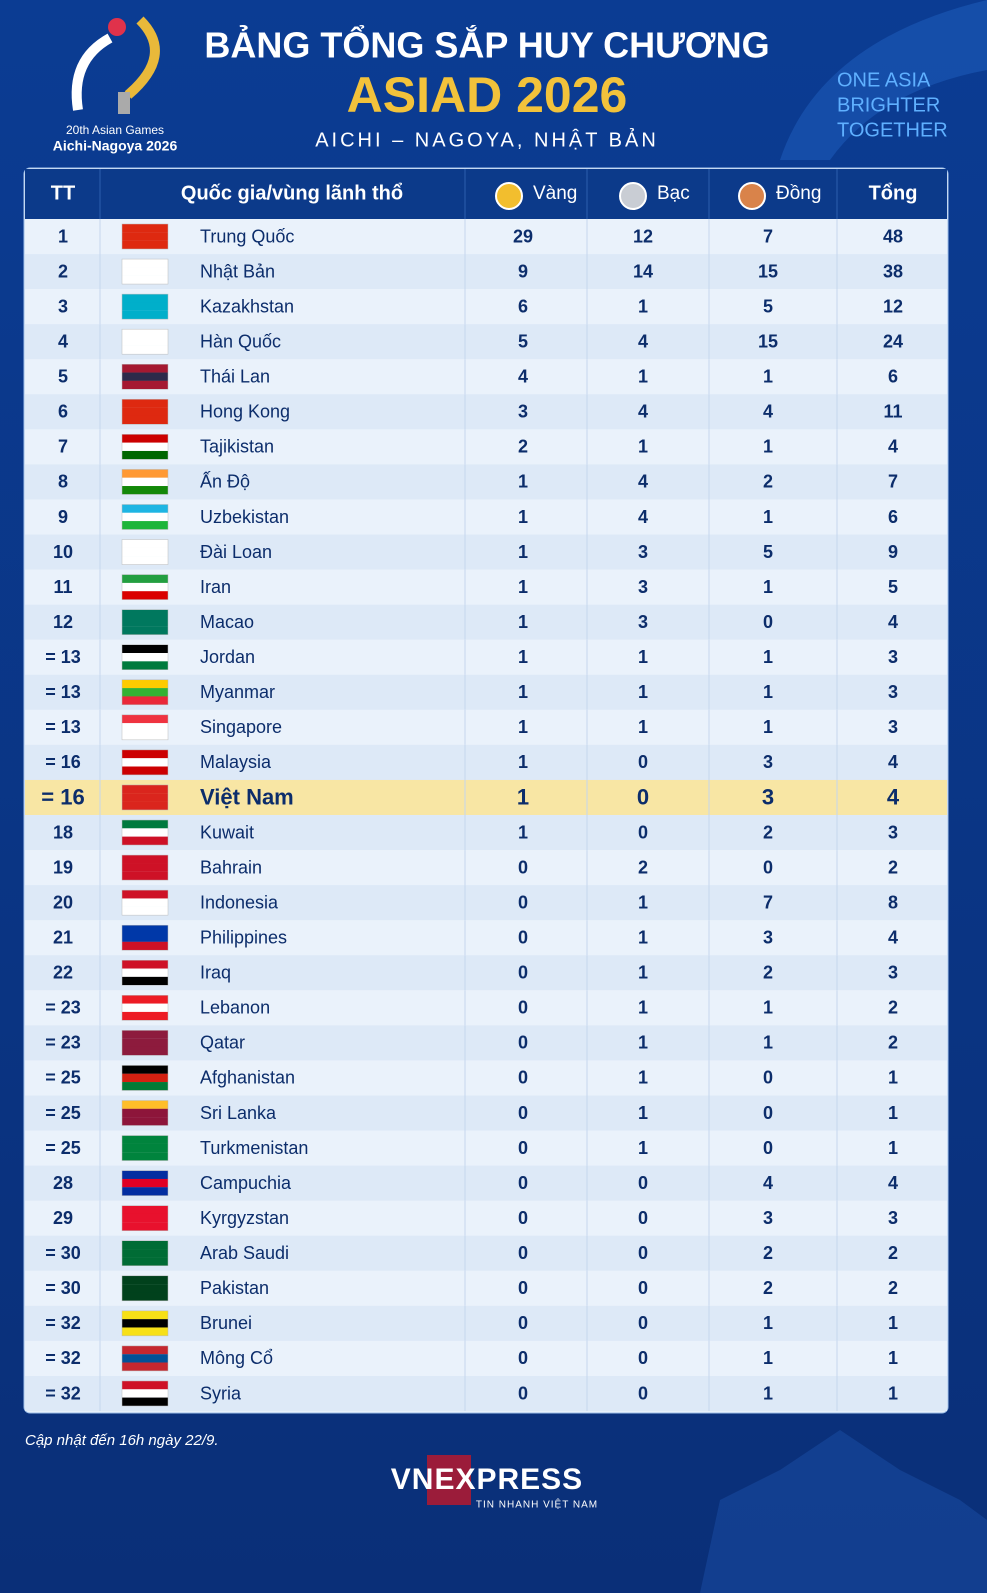 Image resolution: width=987 pixels, height=1593 pixels. What do you see at coordinates (215, 587) in the screenshot?
I see `country-name: Iran` at bounding box center [215, 587].